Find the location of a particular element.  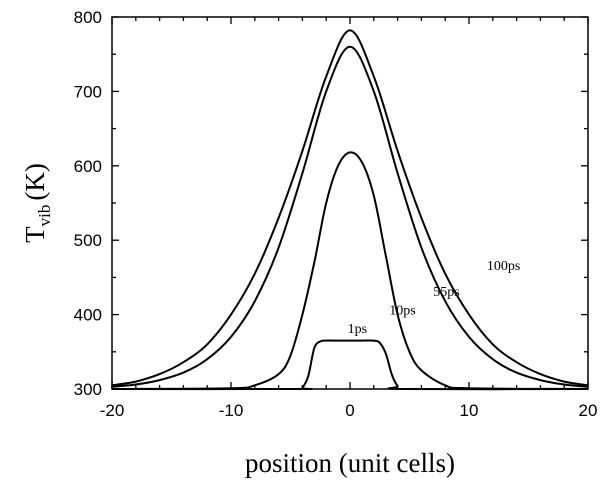

y-tick-label-2: 500 is located at coordinates (88, 240).